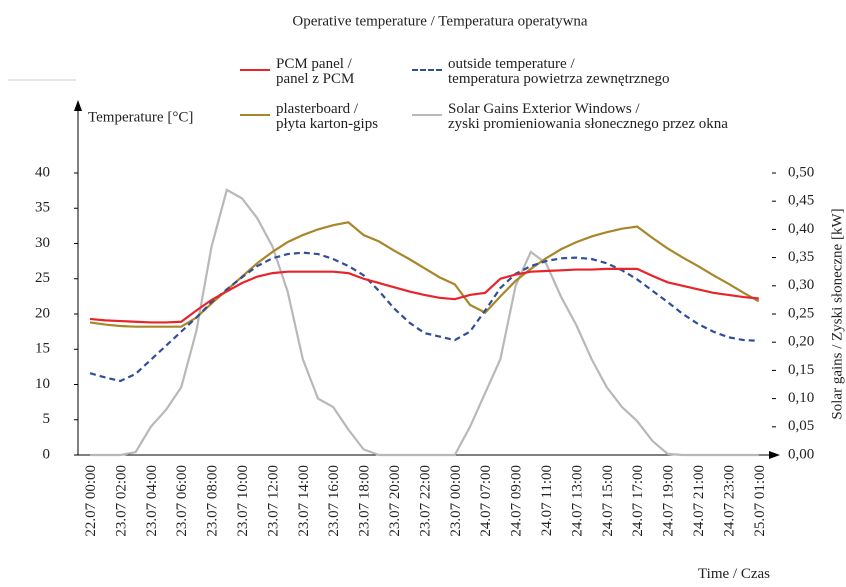 The width and height of the screenshot is (846, 587). I want to click on x-tick-label: 23.07 02:00, so click(121, 501).